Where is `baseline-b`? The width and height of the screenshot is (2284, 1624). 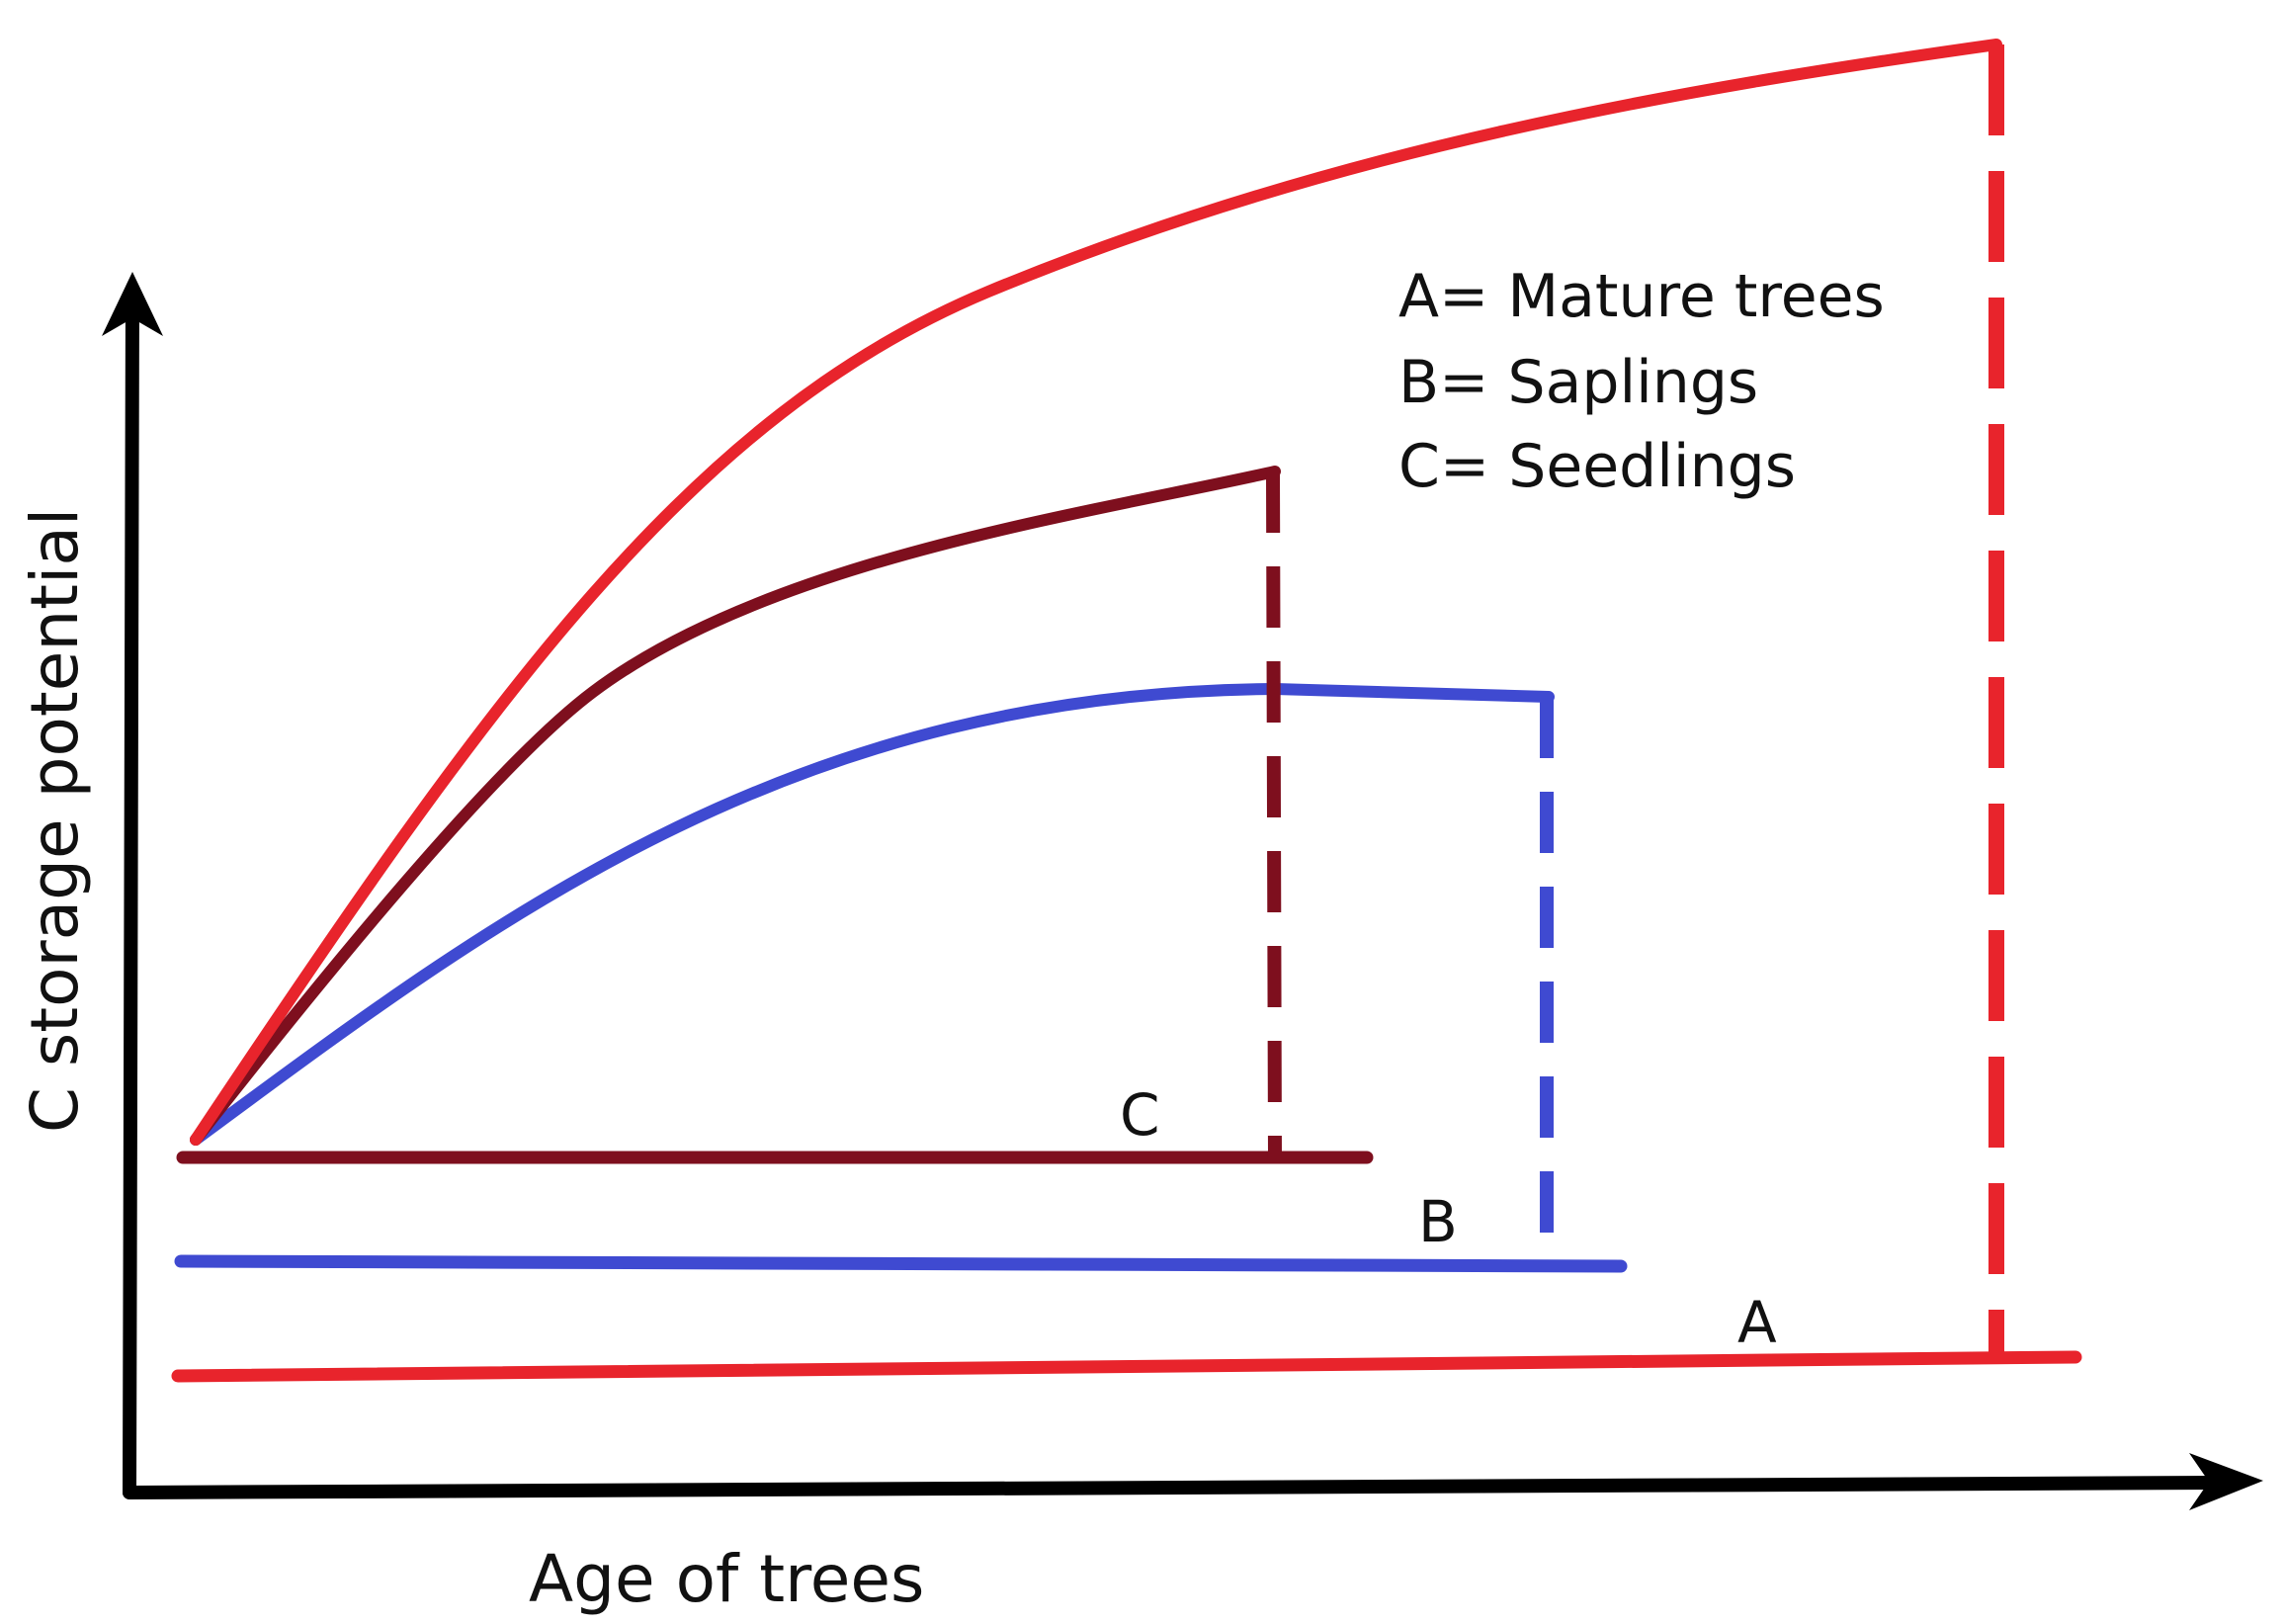 baseline-b is located at coordinates (901, 1264).